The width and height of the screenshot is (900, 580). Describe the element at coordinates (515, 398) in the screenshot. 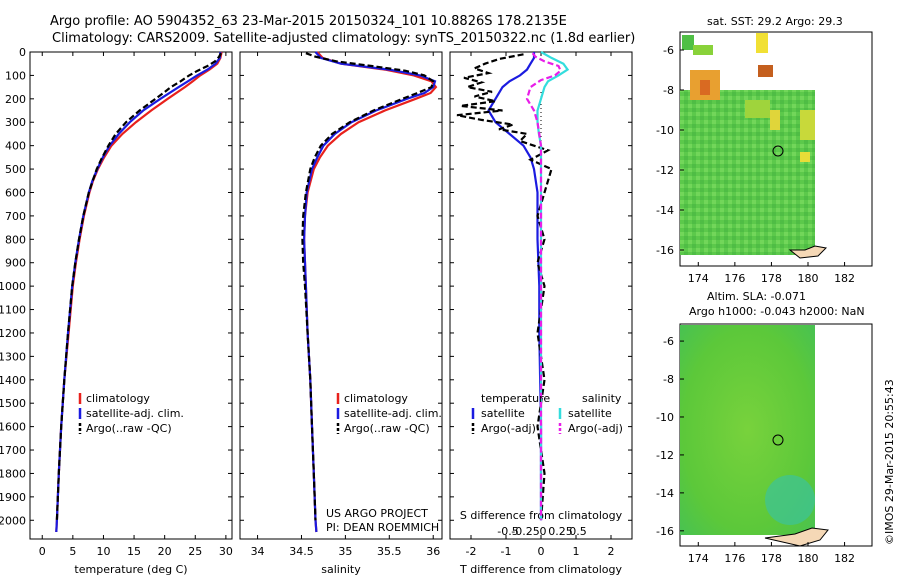

I see `legend-title: temperature` at that location.